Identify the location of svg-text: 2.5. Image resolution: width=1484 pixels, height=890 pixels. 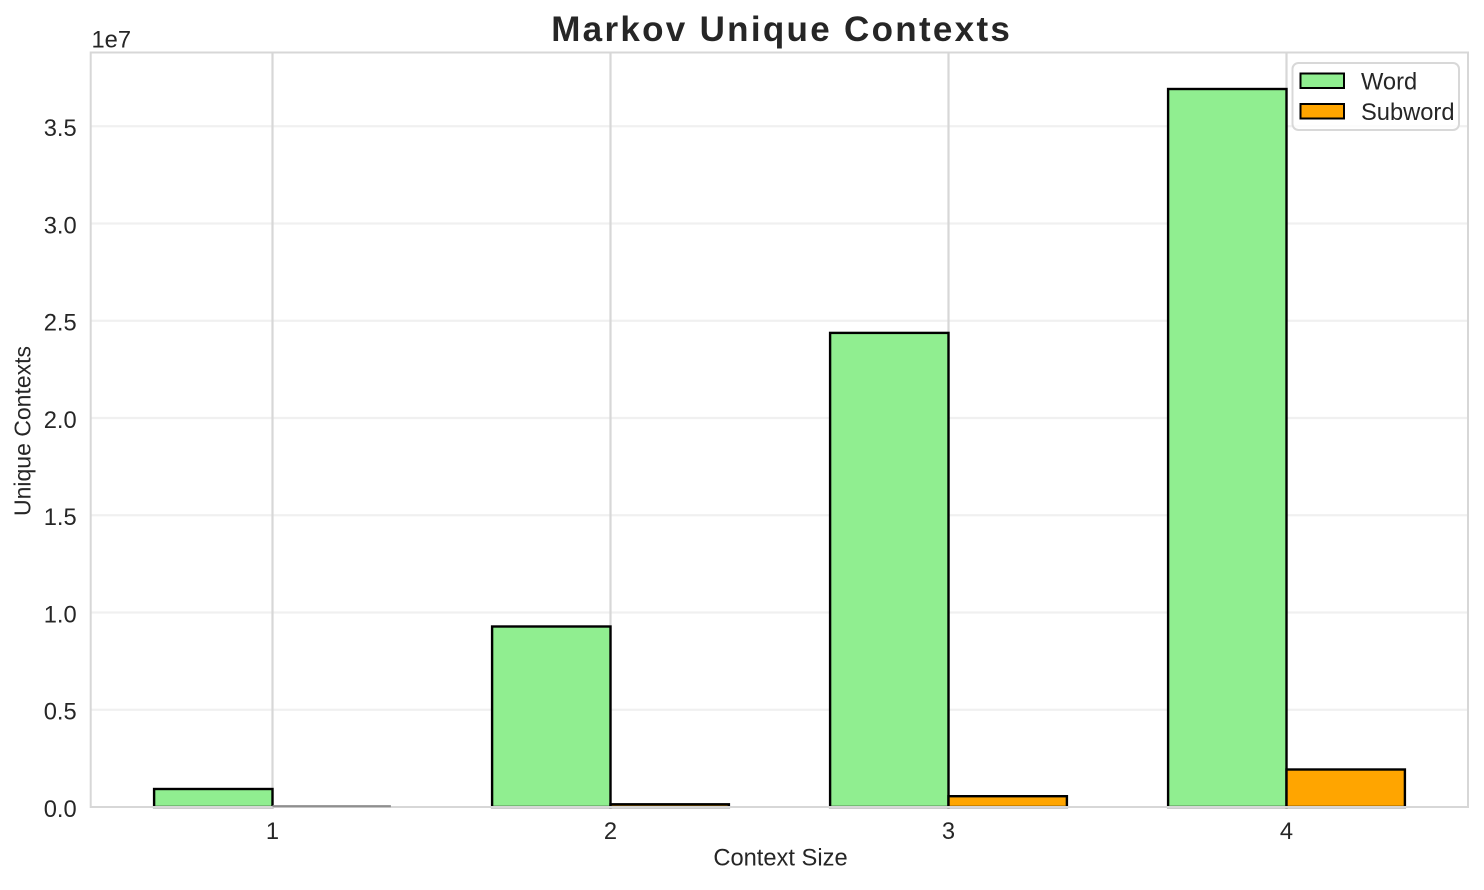
(60, 324).